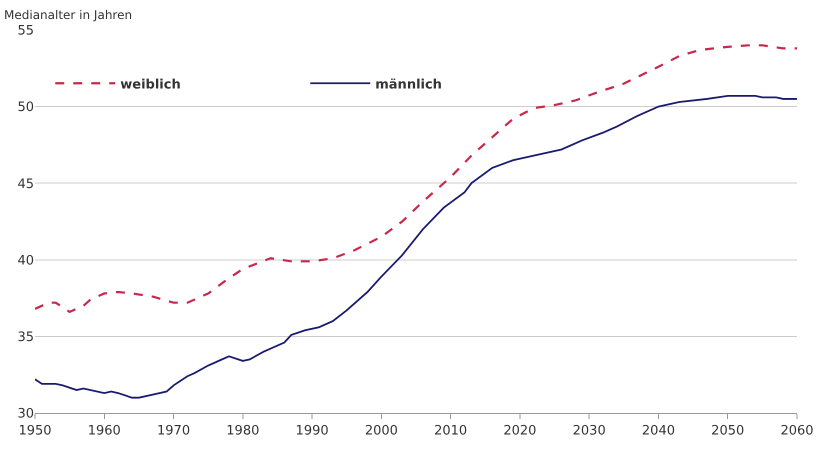 The width and height of the screenshot is (826, 451). I want to click on x-tick-label: 2010, so click(451, 431).